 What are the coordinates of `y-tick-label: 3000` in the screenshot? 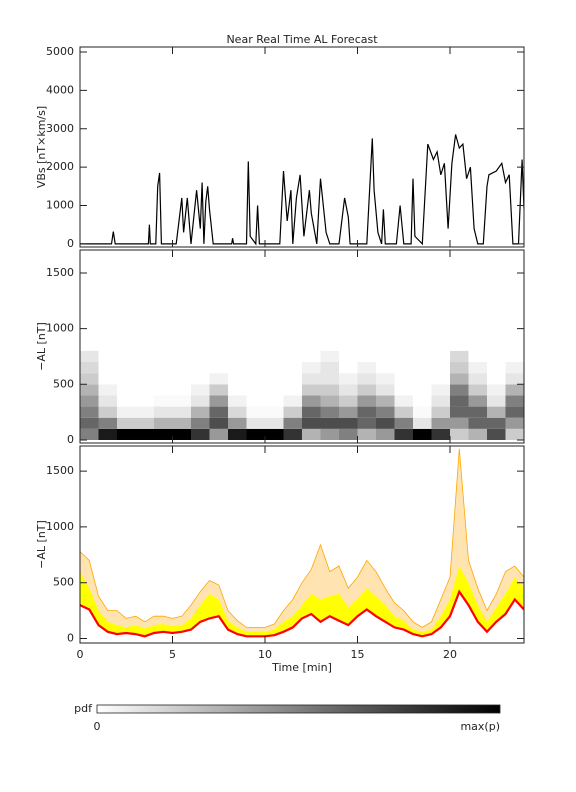 It's located at (60, 128).